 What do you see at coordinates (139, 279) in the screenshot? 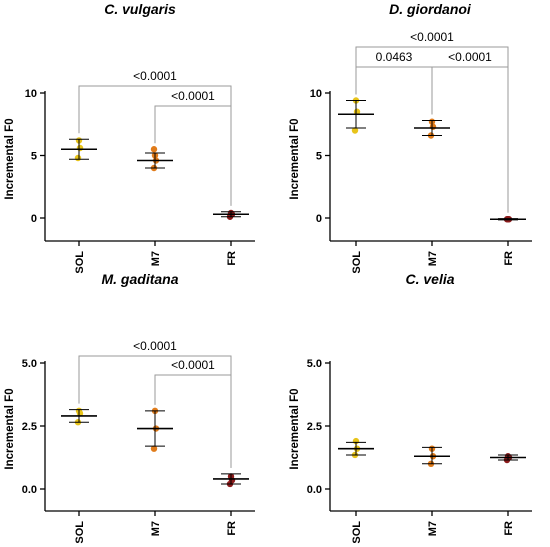
I see `chart-title: M. gaditana` at bounding box center [139, 279].